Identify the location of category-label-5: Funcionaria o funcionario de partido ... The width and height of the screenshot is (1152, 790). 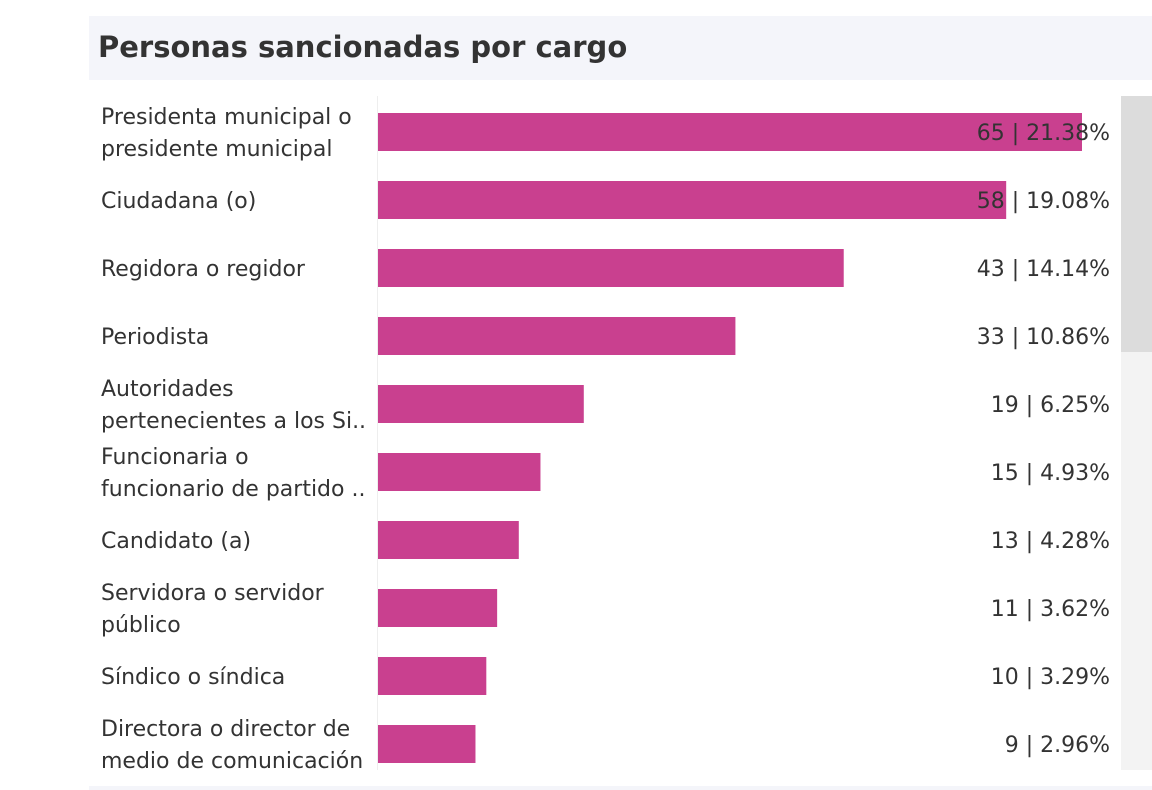
(233, 473).